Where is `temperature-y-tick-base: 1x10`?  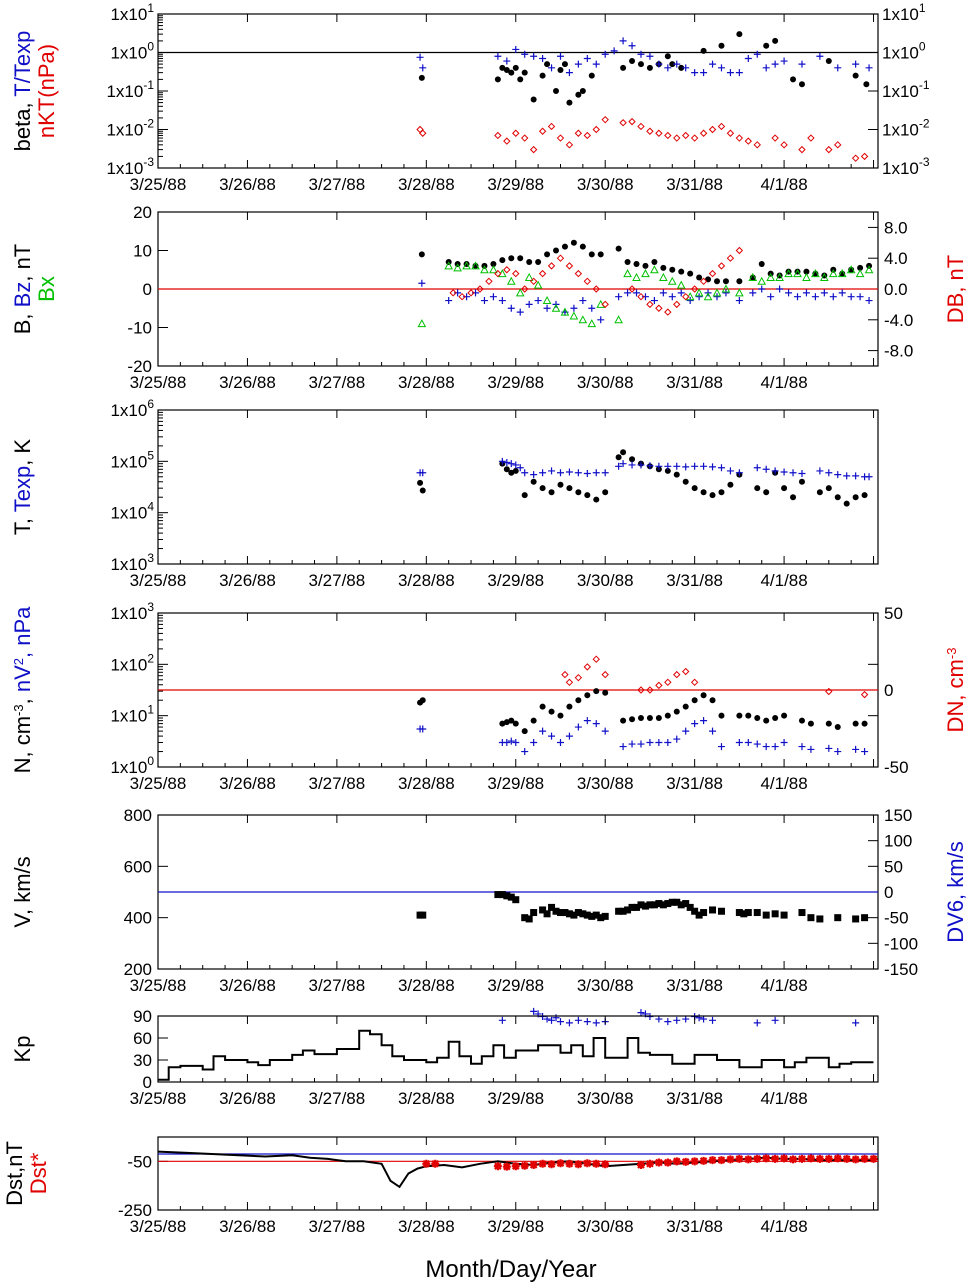
temperature-y-tick-base: 1x10 is located at coordinates (128, 410).